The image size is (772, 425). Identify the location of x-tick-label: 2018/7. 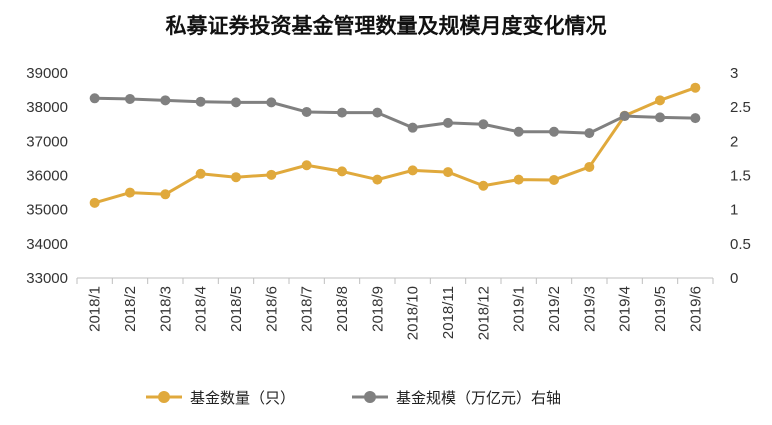
(307, 309).